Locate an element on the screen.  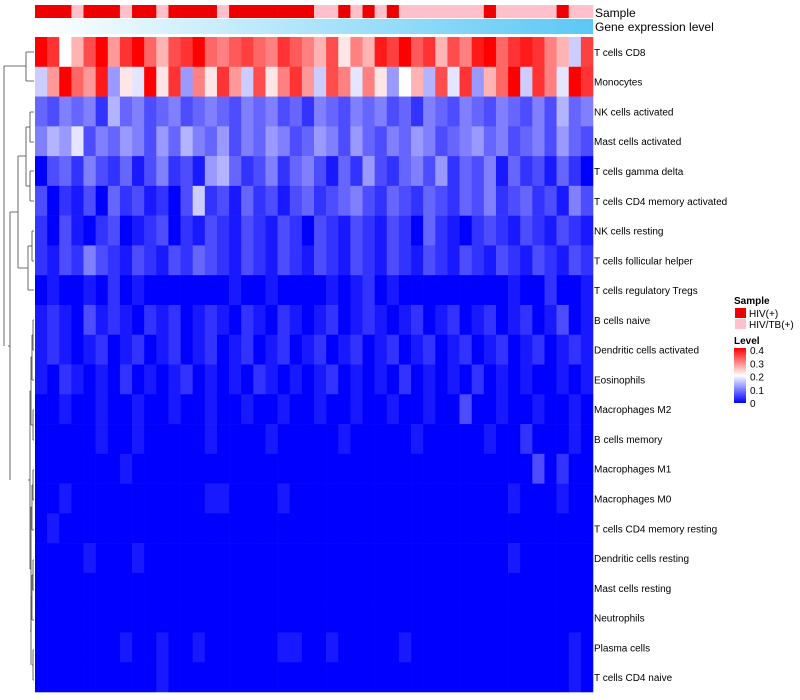
row-label: T cells CD4 memory activated is located at coordinates (660, 202).